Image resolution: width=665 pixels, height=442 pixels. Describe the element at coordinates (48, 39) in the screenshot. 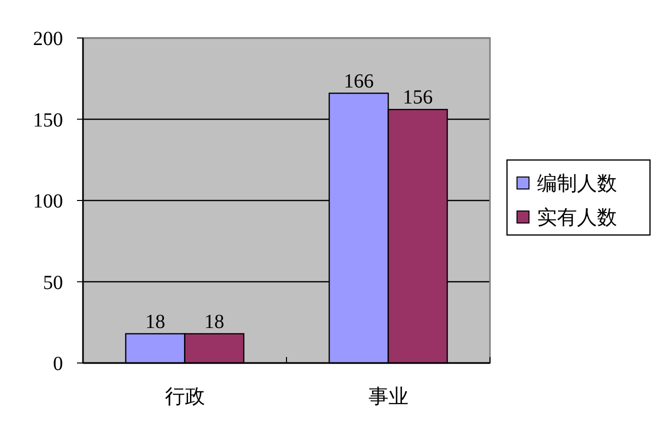

I see `y-tick-label: 200` at that location.